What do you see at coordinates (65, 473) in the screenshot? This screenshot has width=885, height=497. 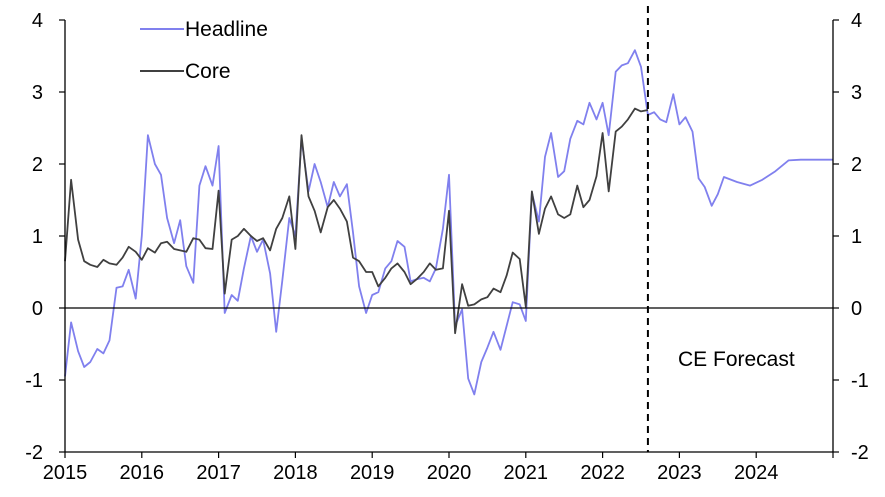 I see `x-tick-label: 2015` at bounding box center [65, 473].